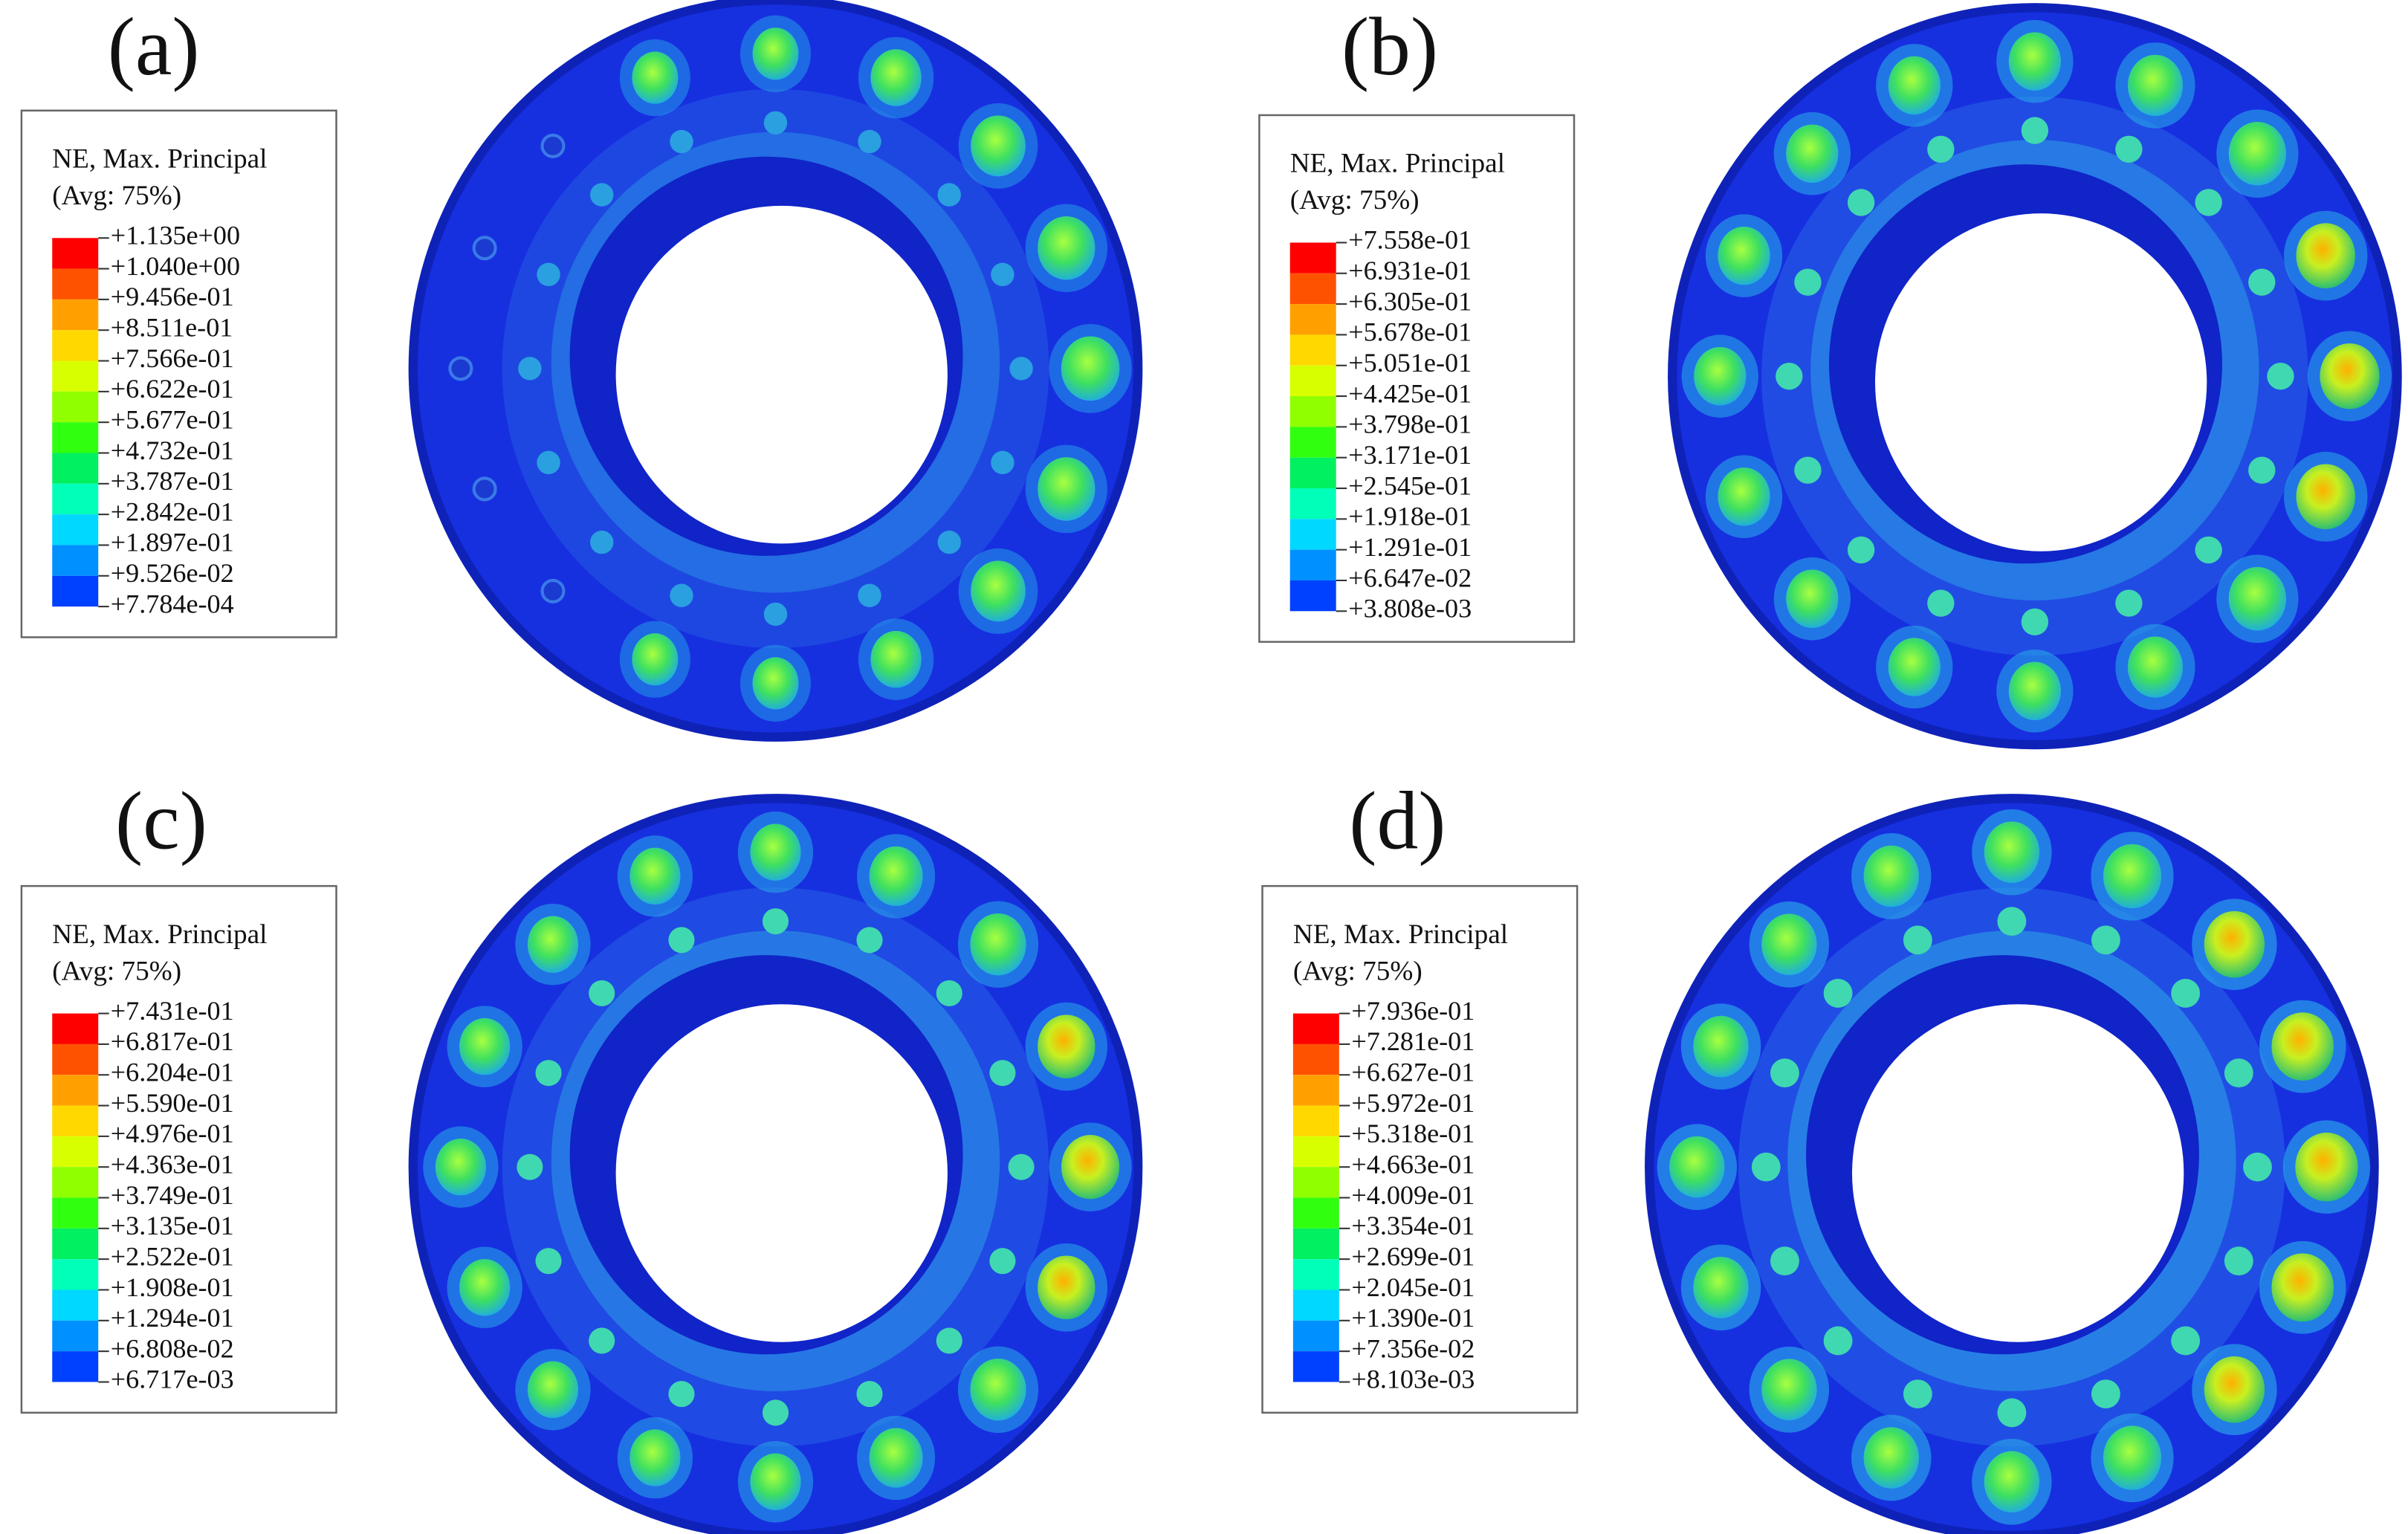  What do you see at coordinates (1413, 1225) in the screenshot?
I see `legend-value: +3.354e-01` at bounding box center [1413, 1225].